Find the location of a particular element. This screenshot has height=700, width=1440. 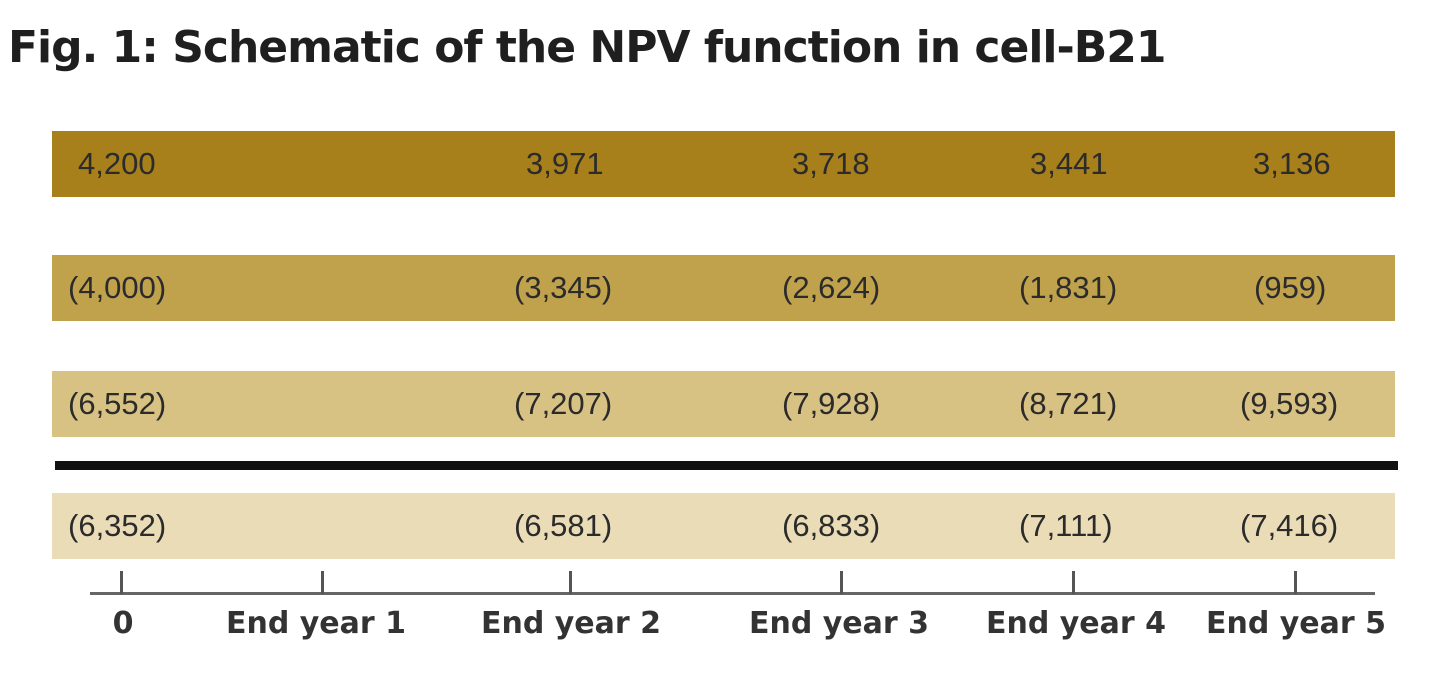

value-cell: (959) is located at coordinates (1290, 287).